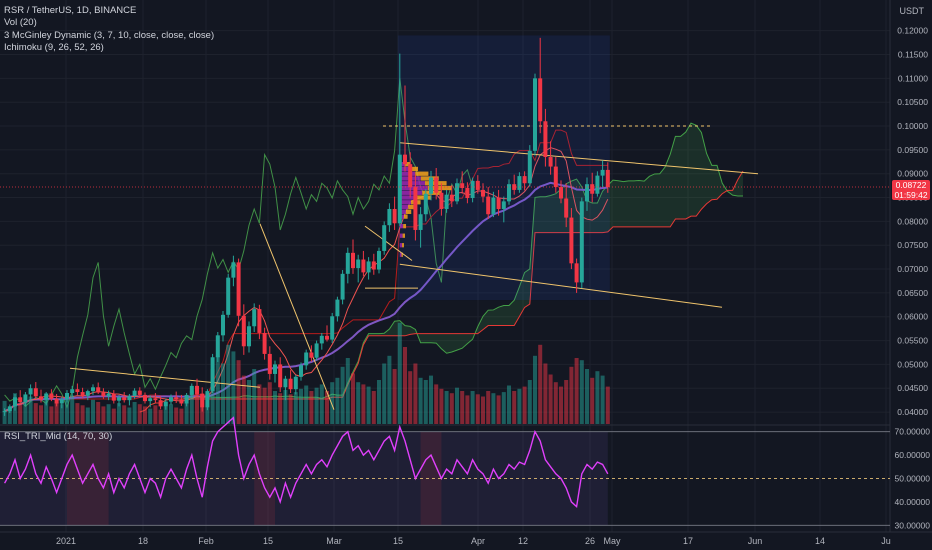 This screenshot has height=550, width=932. Describe the element at coordinates (913, 455) in the screenshot. I see `rsi-tick-label: 60.00000` at that location.